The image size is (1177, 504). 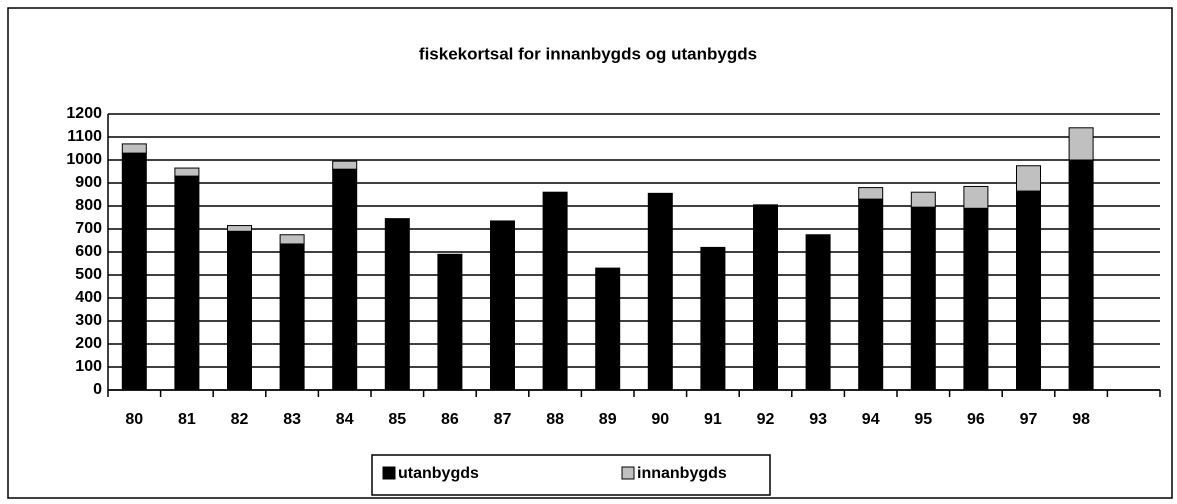 I want to click on y-tick-label: 500, so click(x=88, y=274).